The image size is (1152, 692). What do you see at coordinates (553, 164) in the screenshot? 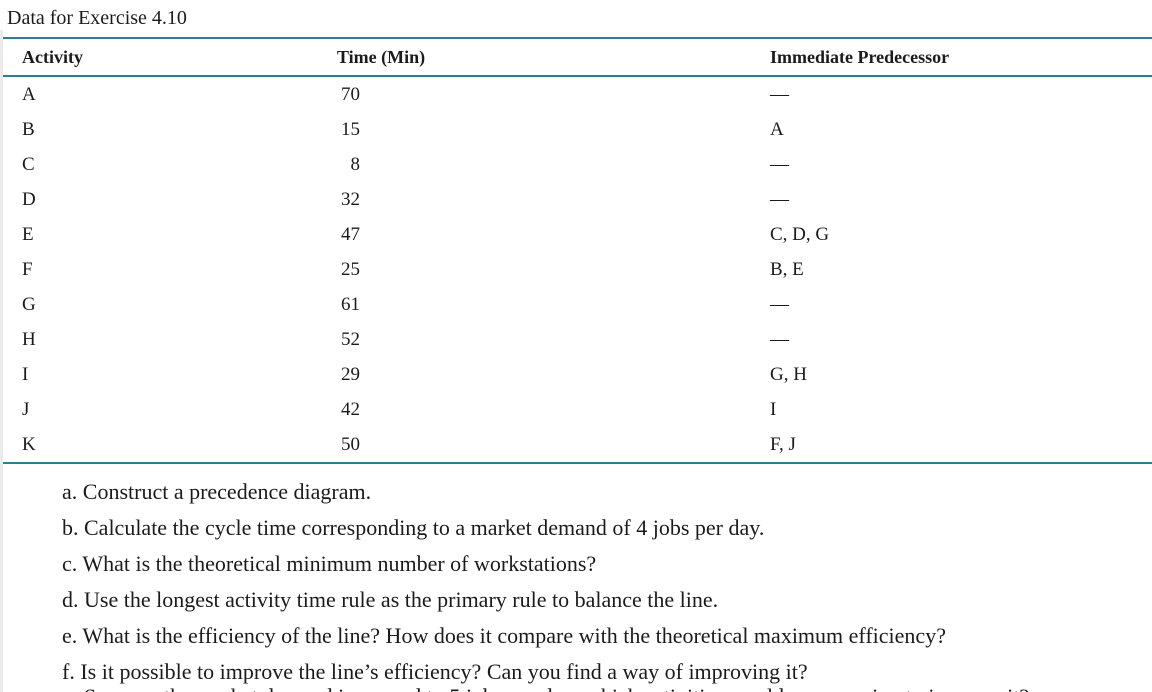
I see `time-cell: 8` at bounding box center [553, 164].